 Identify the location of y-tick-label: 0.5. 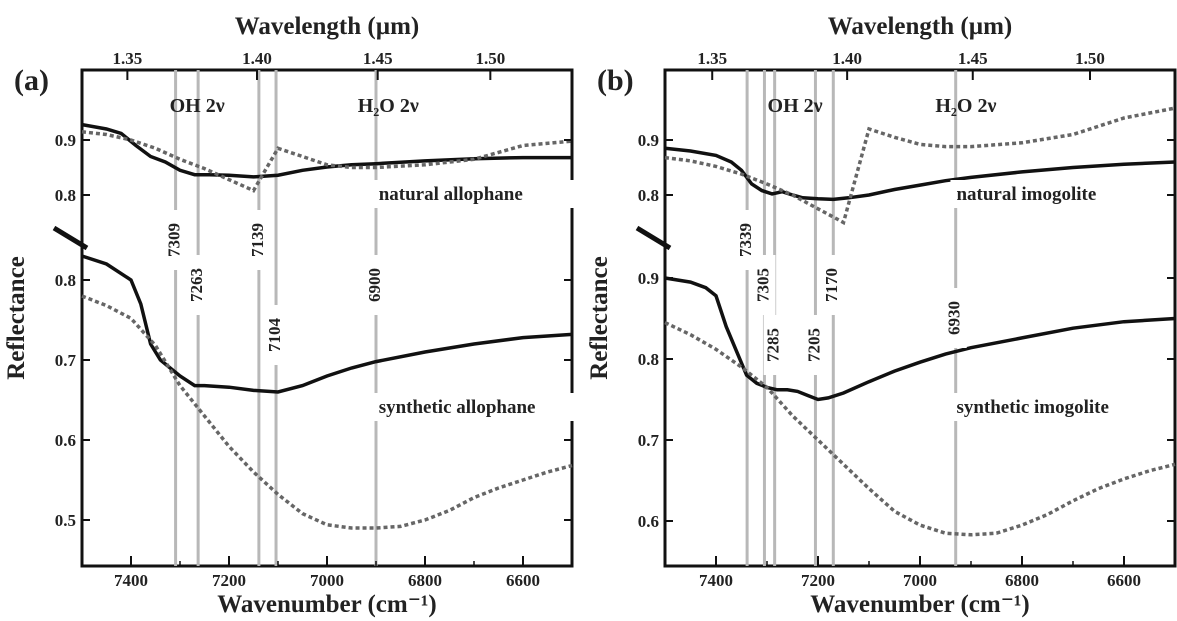
(65, 520).